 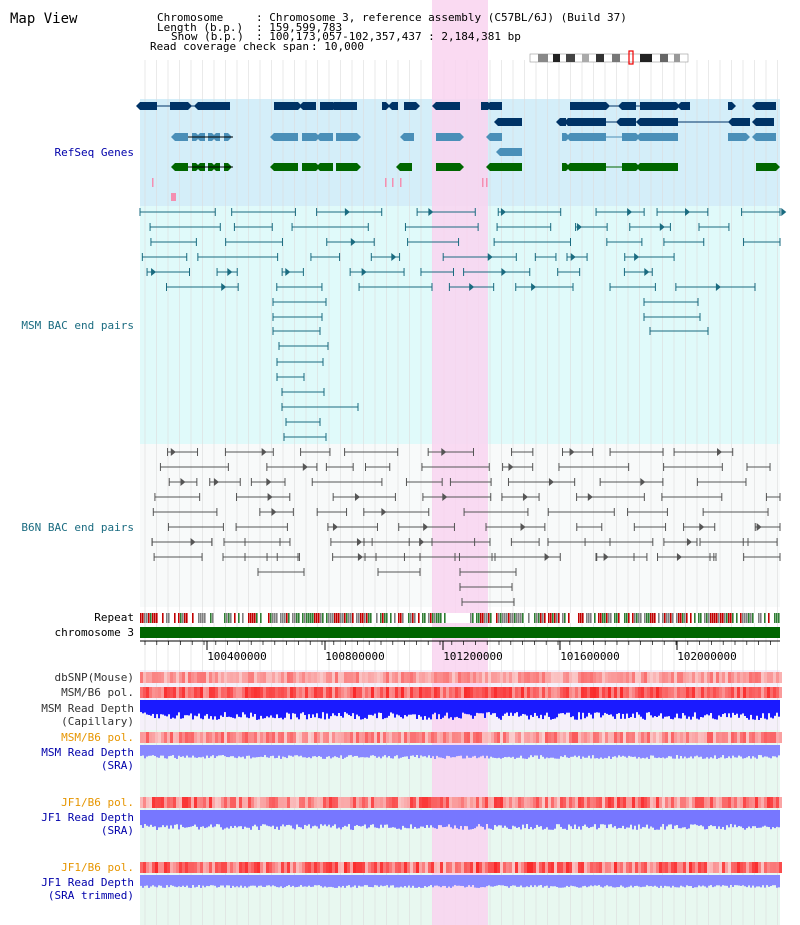 What do you see at coordinates (460, 462) in the screenshot?
I see `selected-region-highlight` at bounding box center [460, 462].